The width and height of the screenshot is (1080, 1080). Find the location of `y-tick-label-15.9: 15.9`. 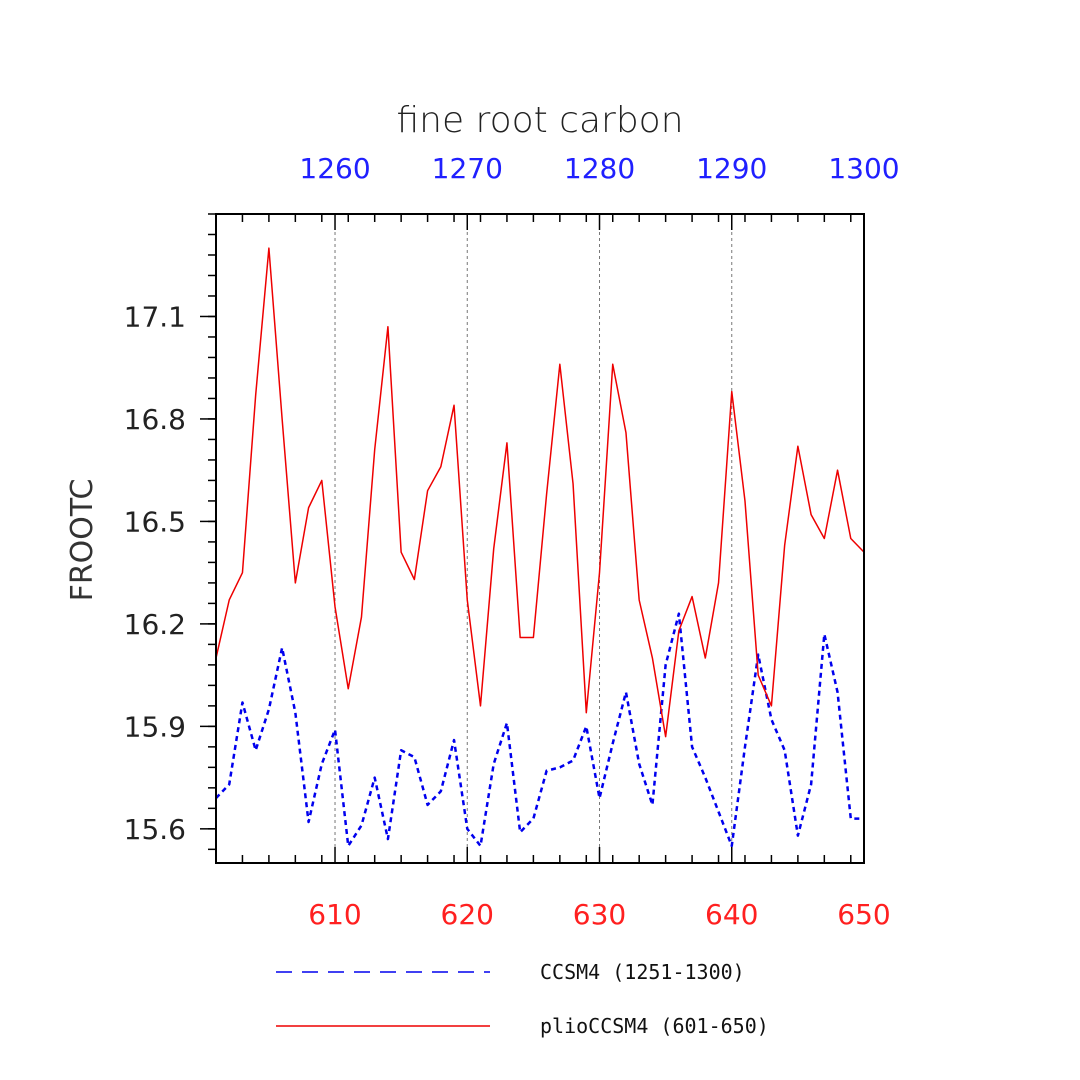

y-tick-label-15.9: 15.9 is located at coordinates (155, 726).